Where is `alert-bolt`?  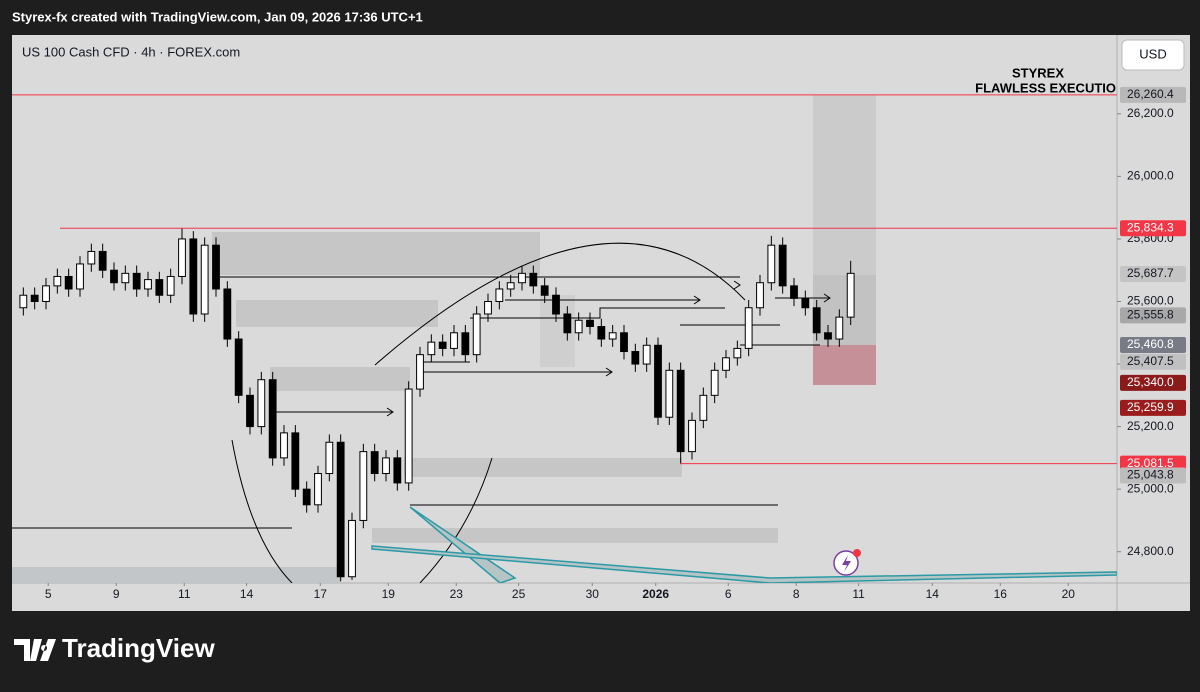
alert-bolt is located at coordinates (846, 563).